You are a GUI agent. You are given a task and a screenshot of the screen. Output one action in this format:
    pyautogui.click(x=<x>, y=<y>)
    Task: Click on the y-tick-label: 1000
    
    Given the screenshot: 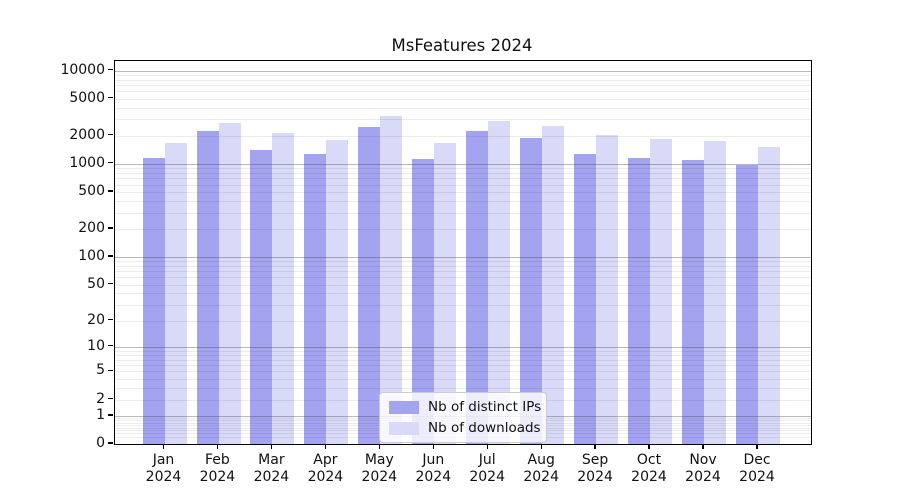 What is the action you would take?
    pyautogui.click(x=87, y=162)
    